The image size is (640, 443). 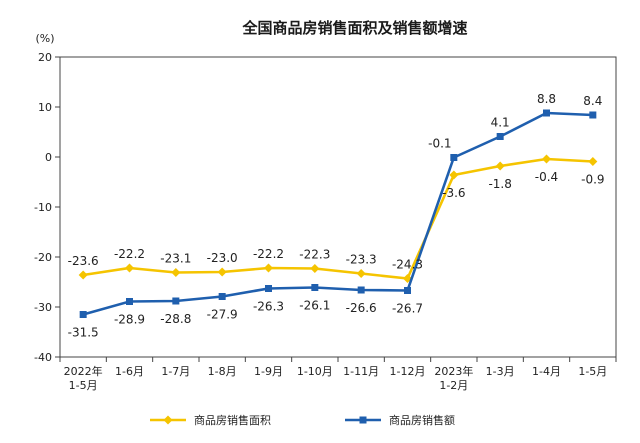 I want to click on data-label: -23.1, so click(x=175, y=259).